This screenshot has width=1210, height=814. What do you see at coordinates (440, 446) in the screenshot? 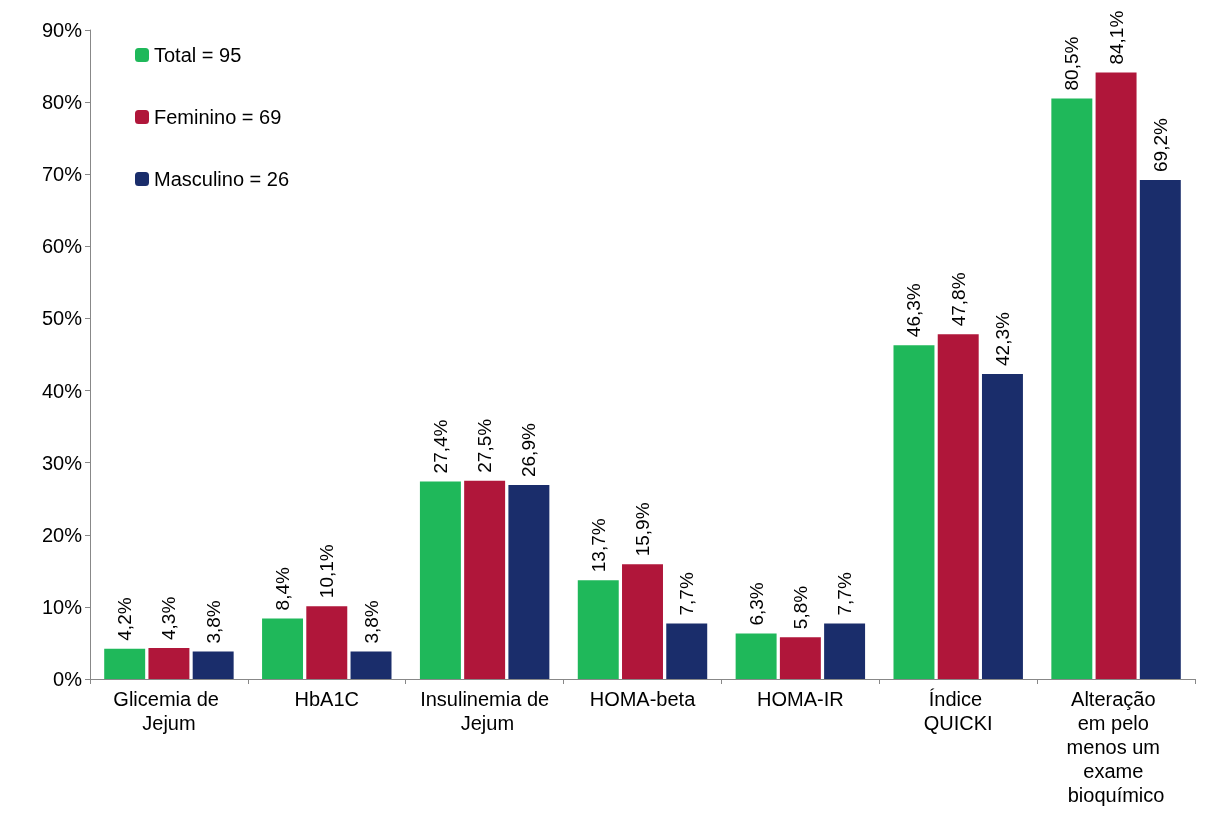
I see `data-label: 27,4%` at bounding box center [440, 446].